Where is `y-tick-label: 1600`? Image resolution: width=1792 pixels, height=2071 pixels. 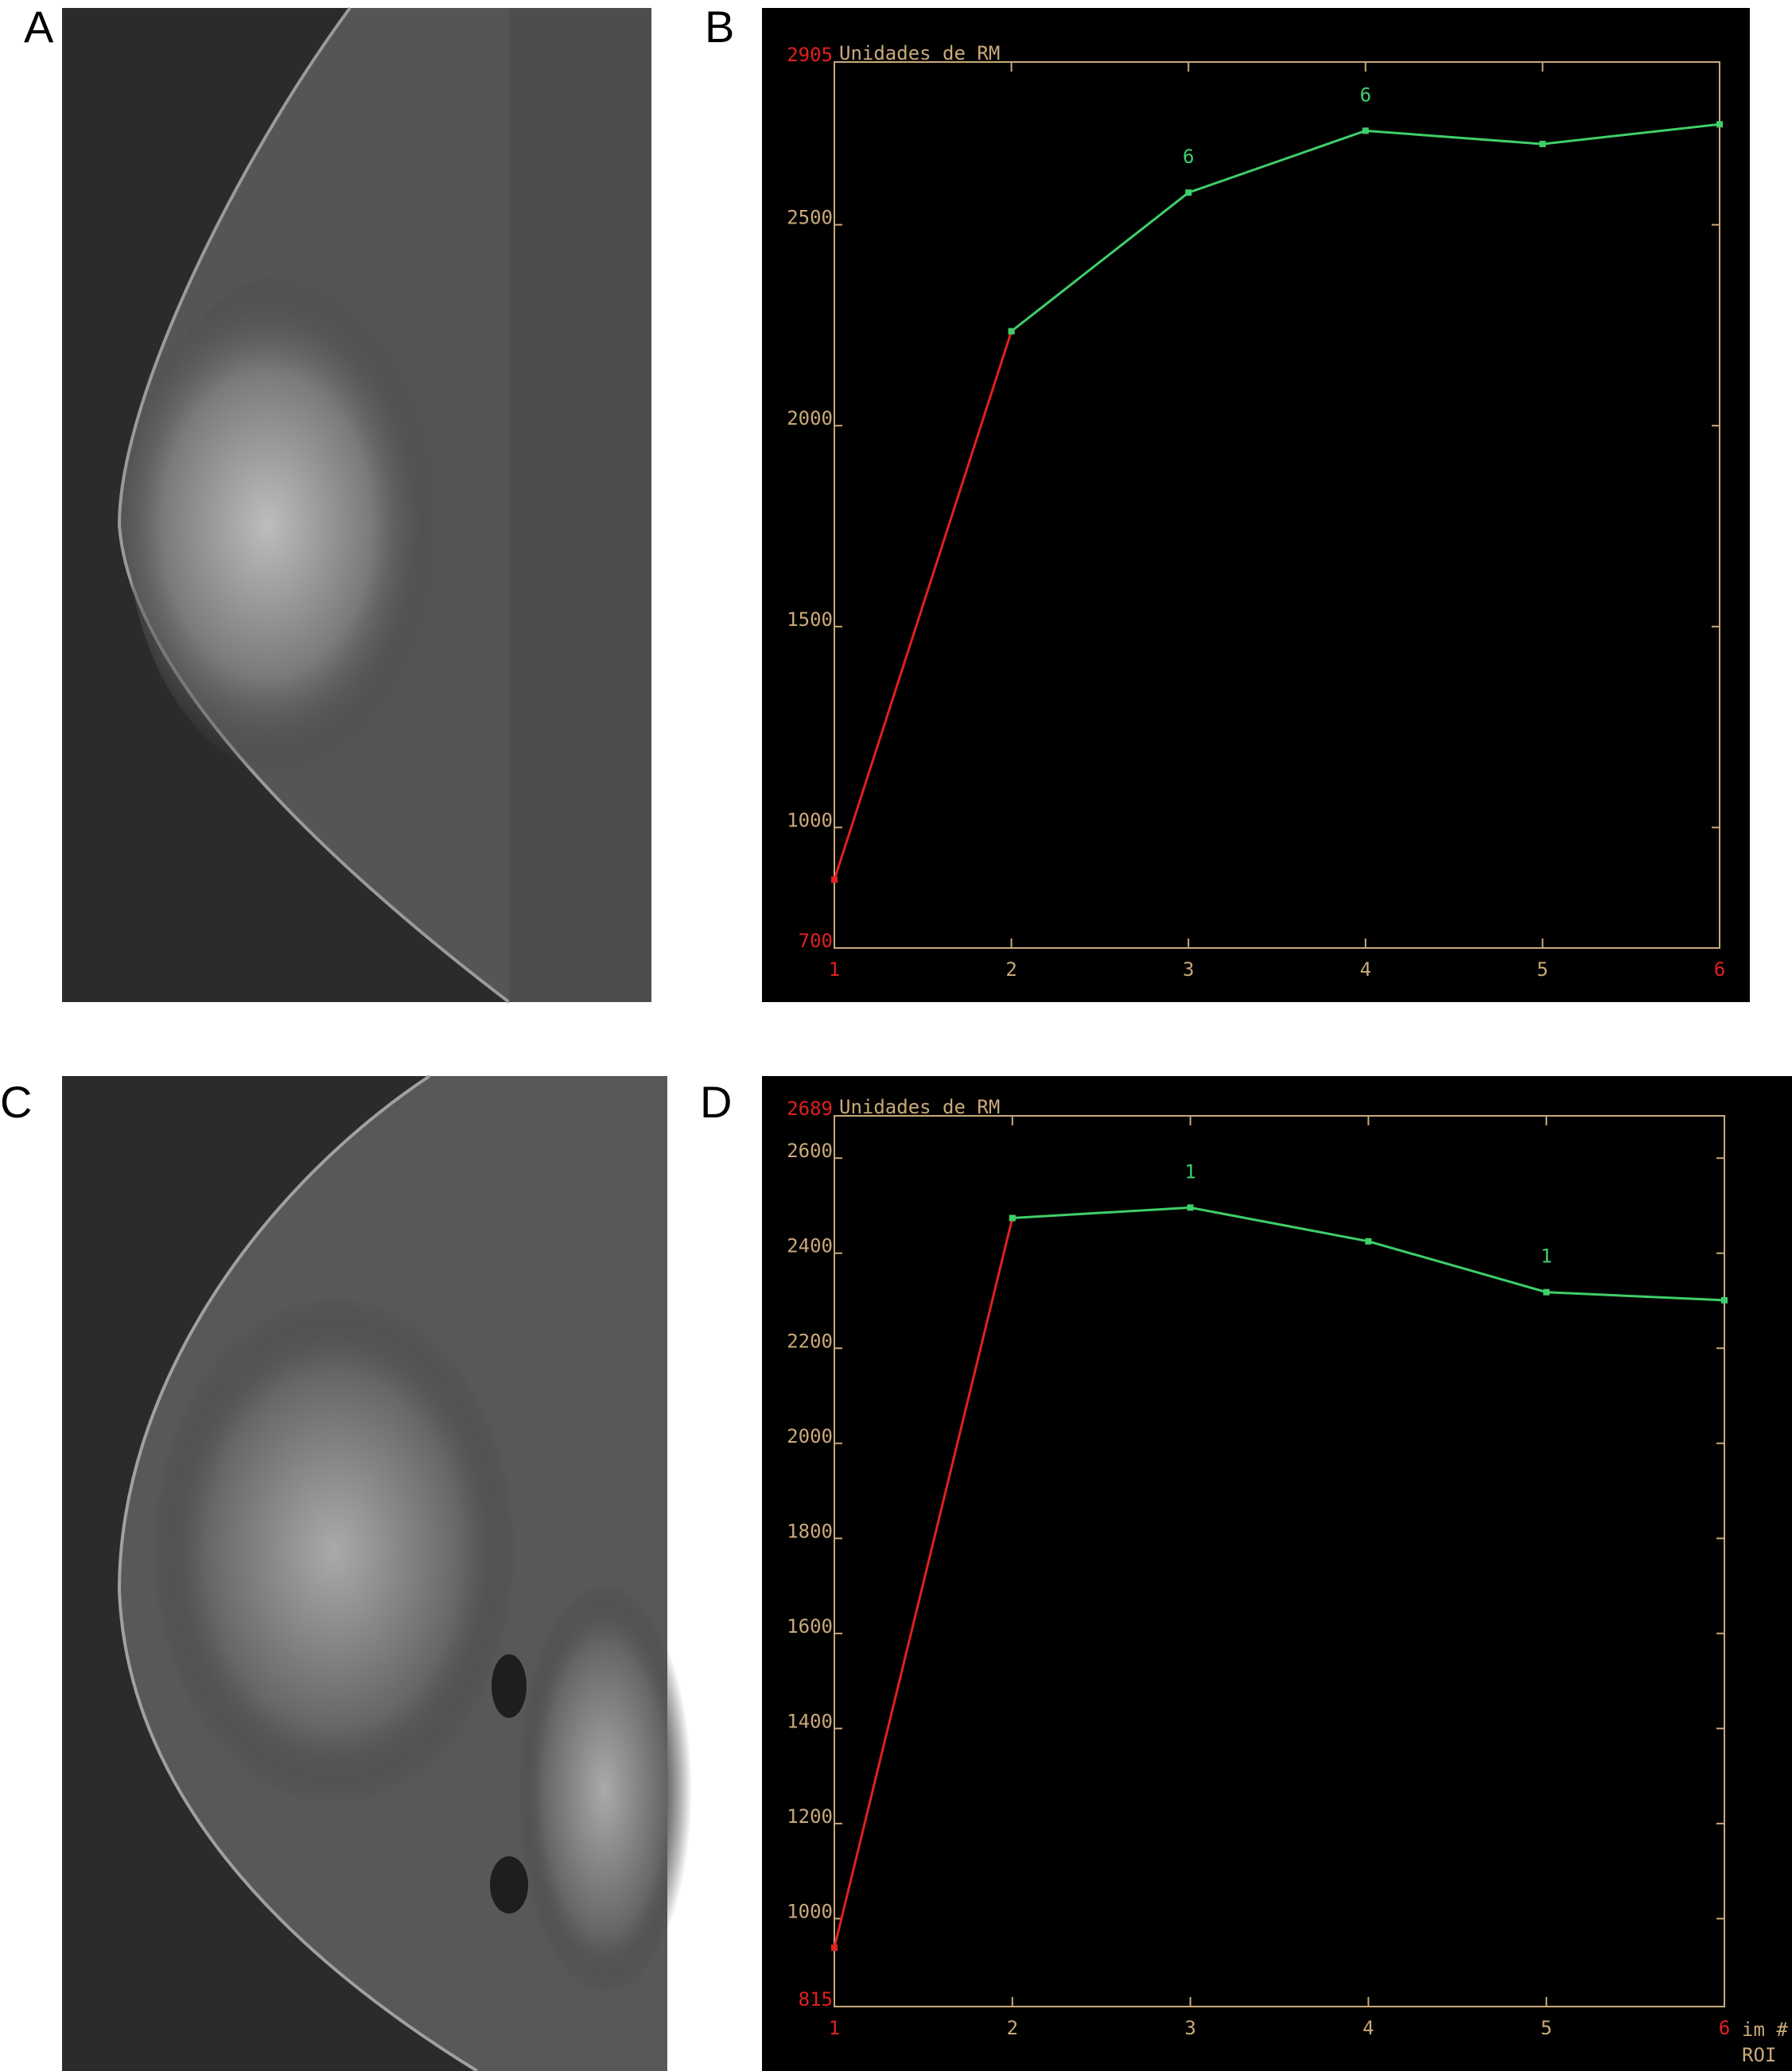 y-tick-label: 1600 is located at coordinates (810, 1626).